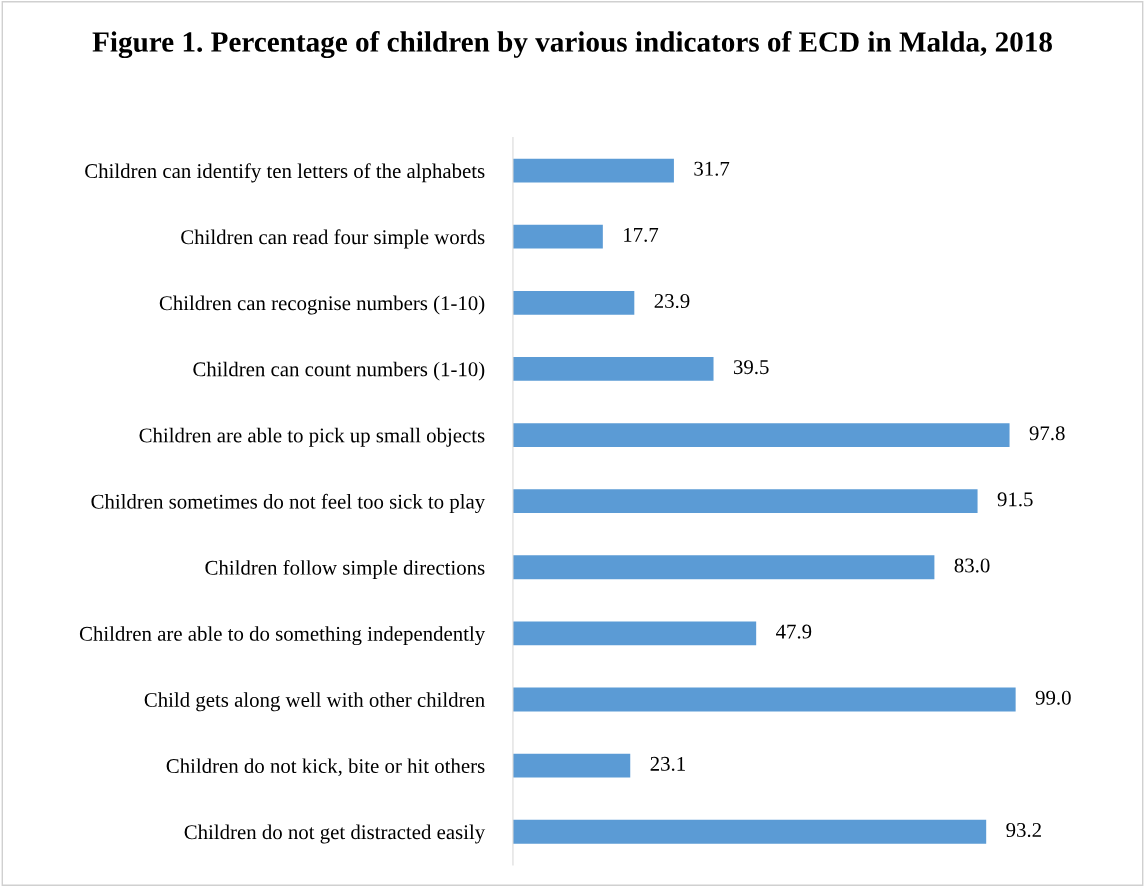  Describe the element at coordinates (288, 503) in the screenshot. I see `y-tick-label: Children sometimes do not feel too sick to play` at that location.